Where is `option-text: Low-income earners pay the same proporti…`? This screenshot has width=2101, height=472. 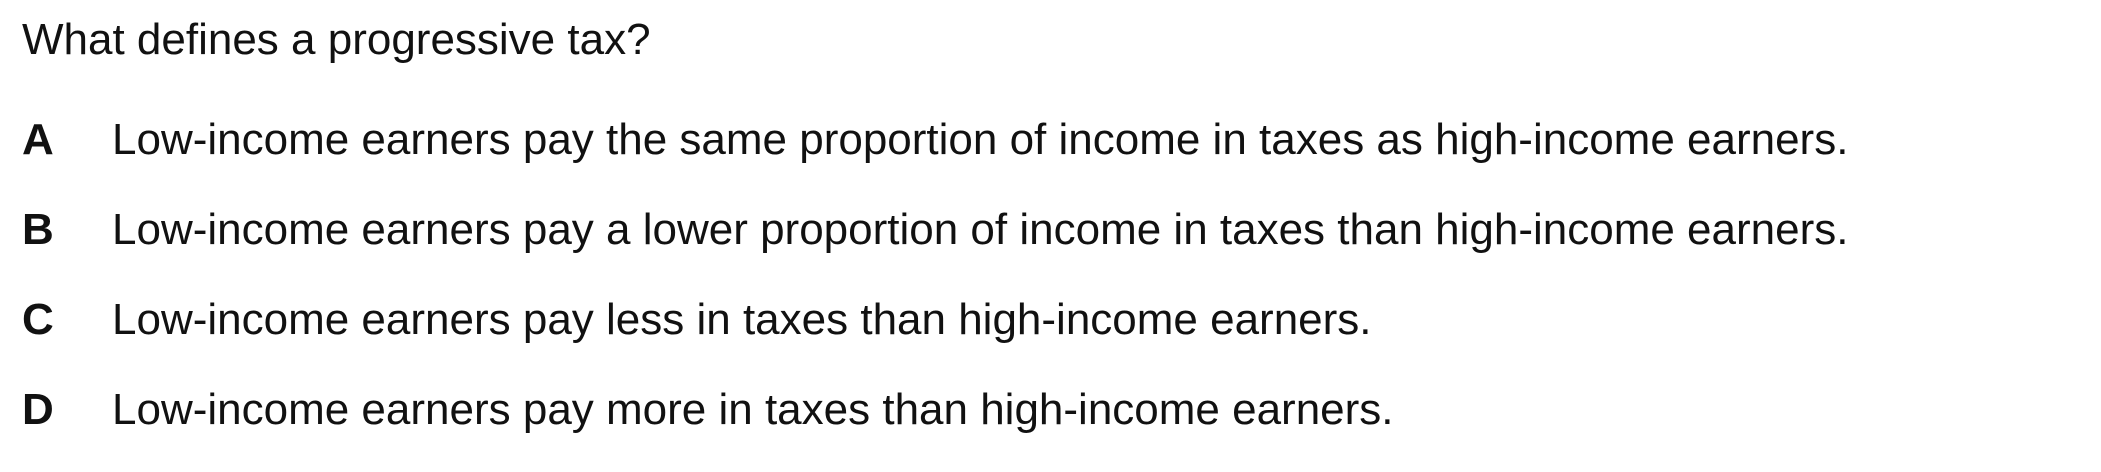 option-text: Low-income earners pay the same proporti… is located at coordinates (980, 139).